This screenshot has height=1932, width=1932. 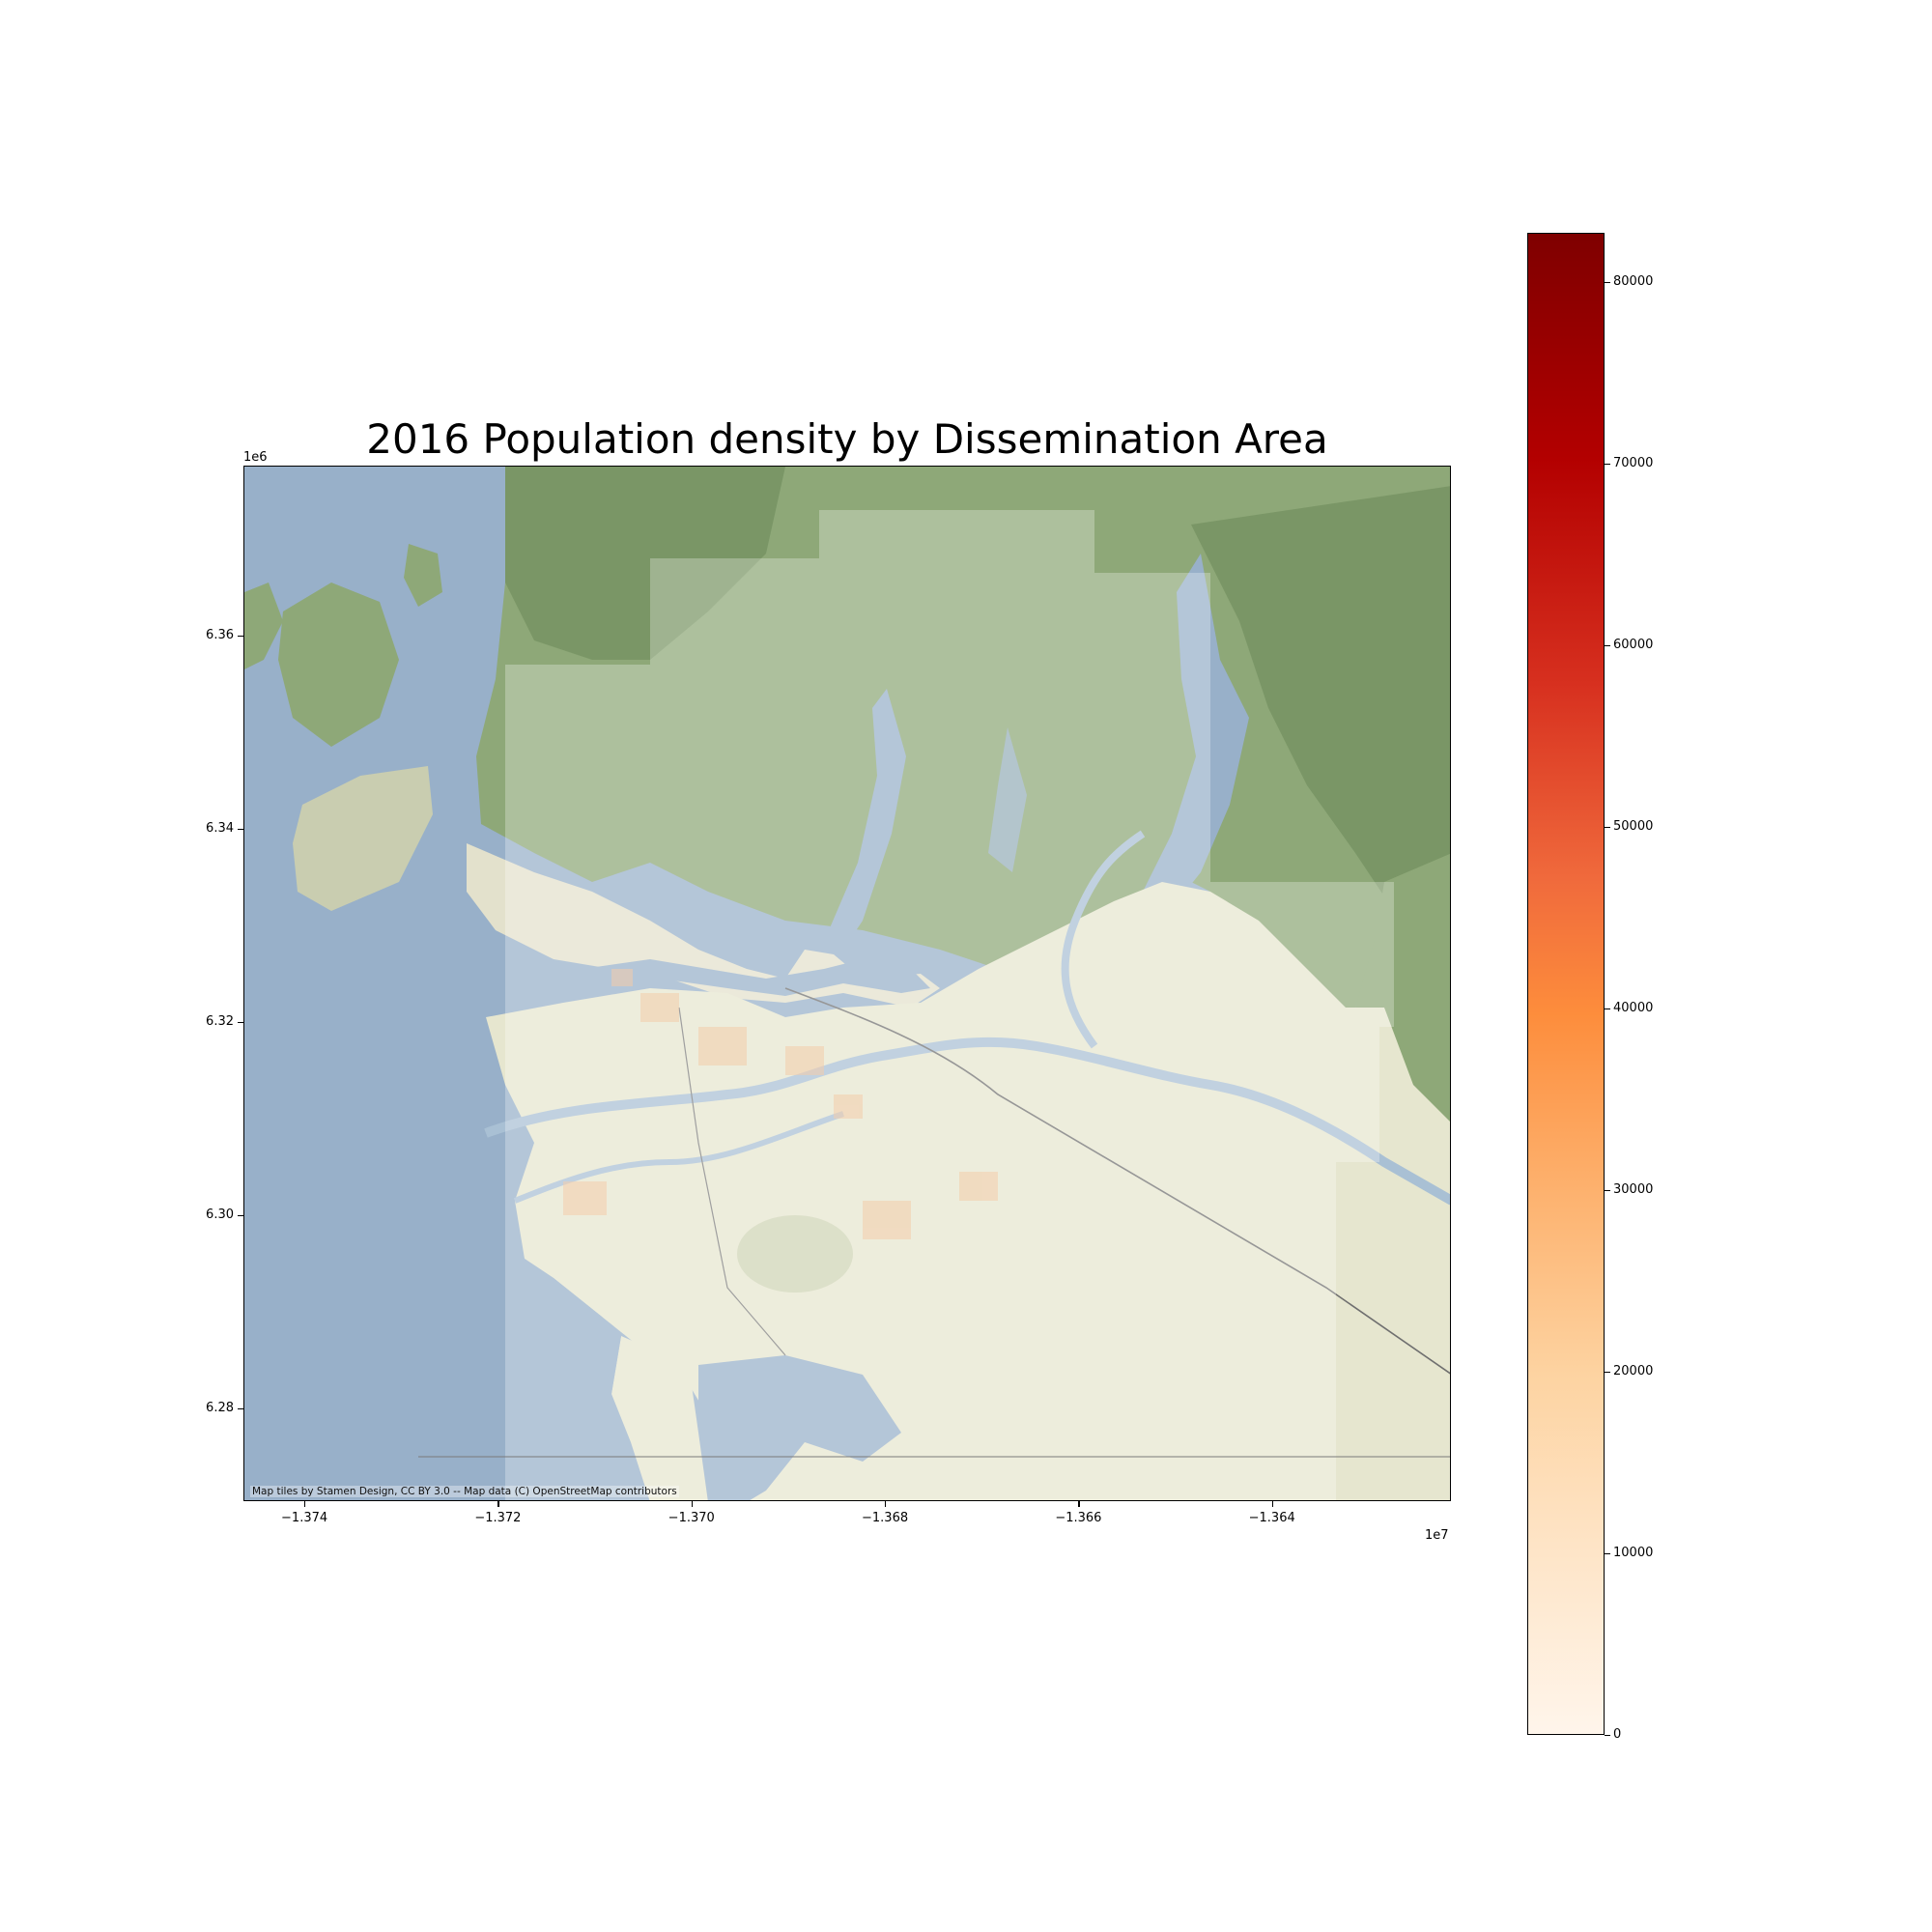 I want to click on burrard-inlet, so click(x=756, y=977).